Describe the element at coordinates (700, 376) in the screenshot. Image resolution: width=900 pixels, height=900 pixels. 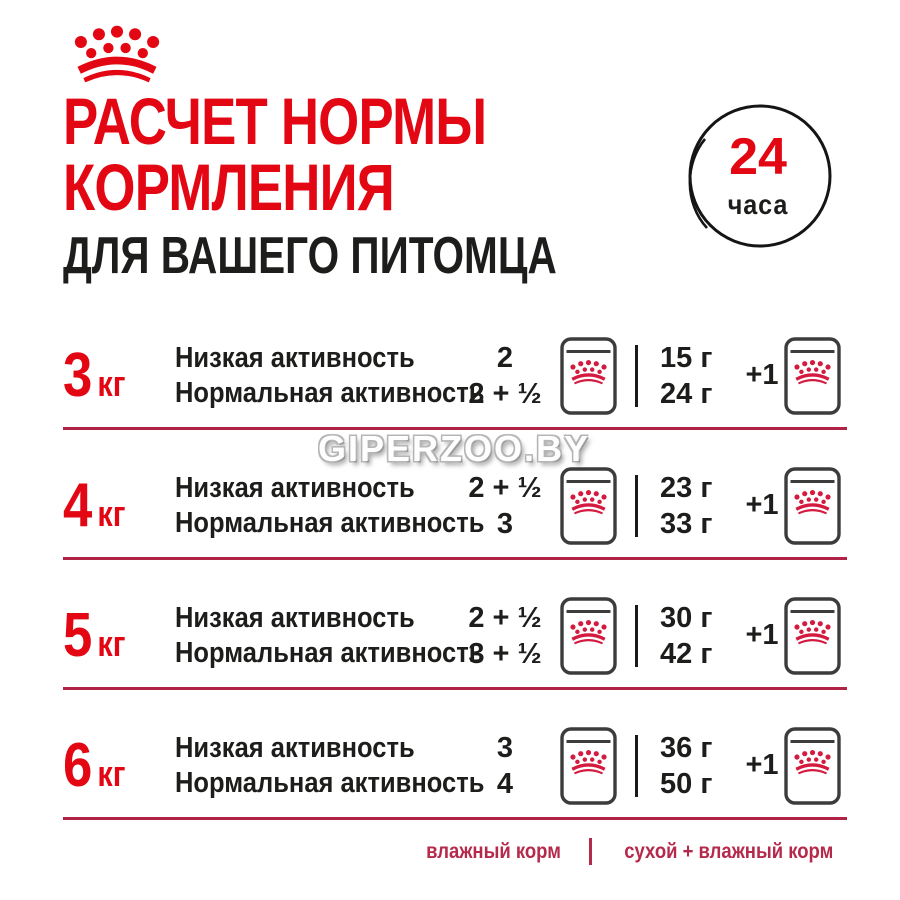
I see `dry-food-amounts: 15 г 24 г` at that location.